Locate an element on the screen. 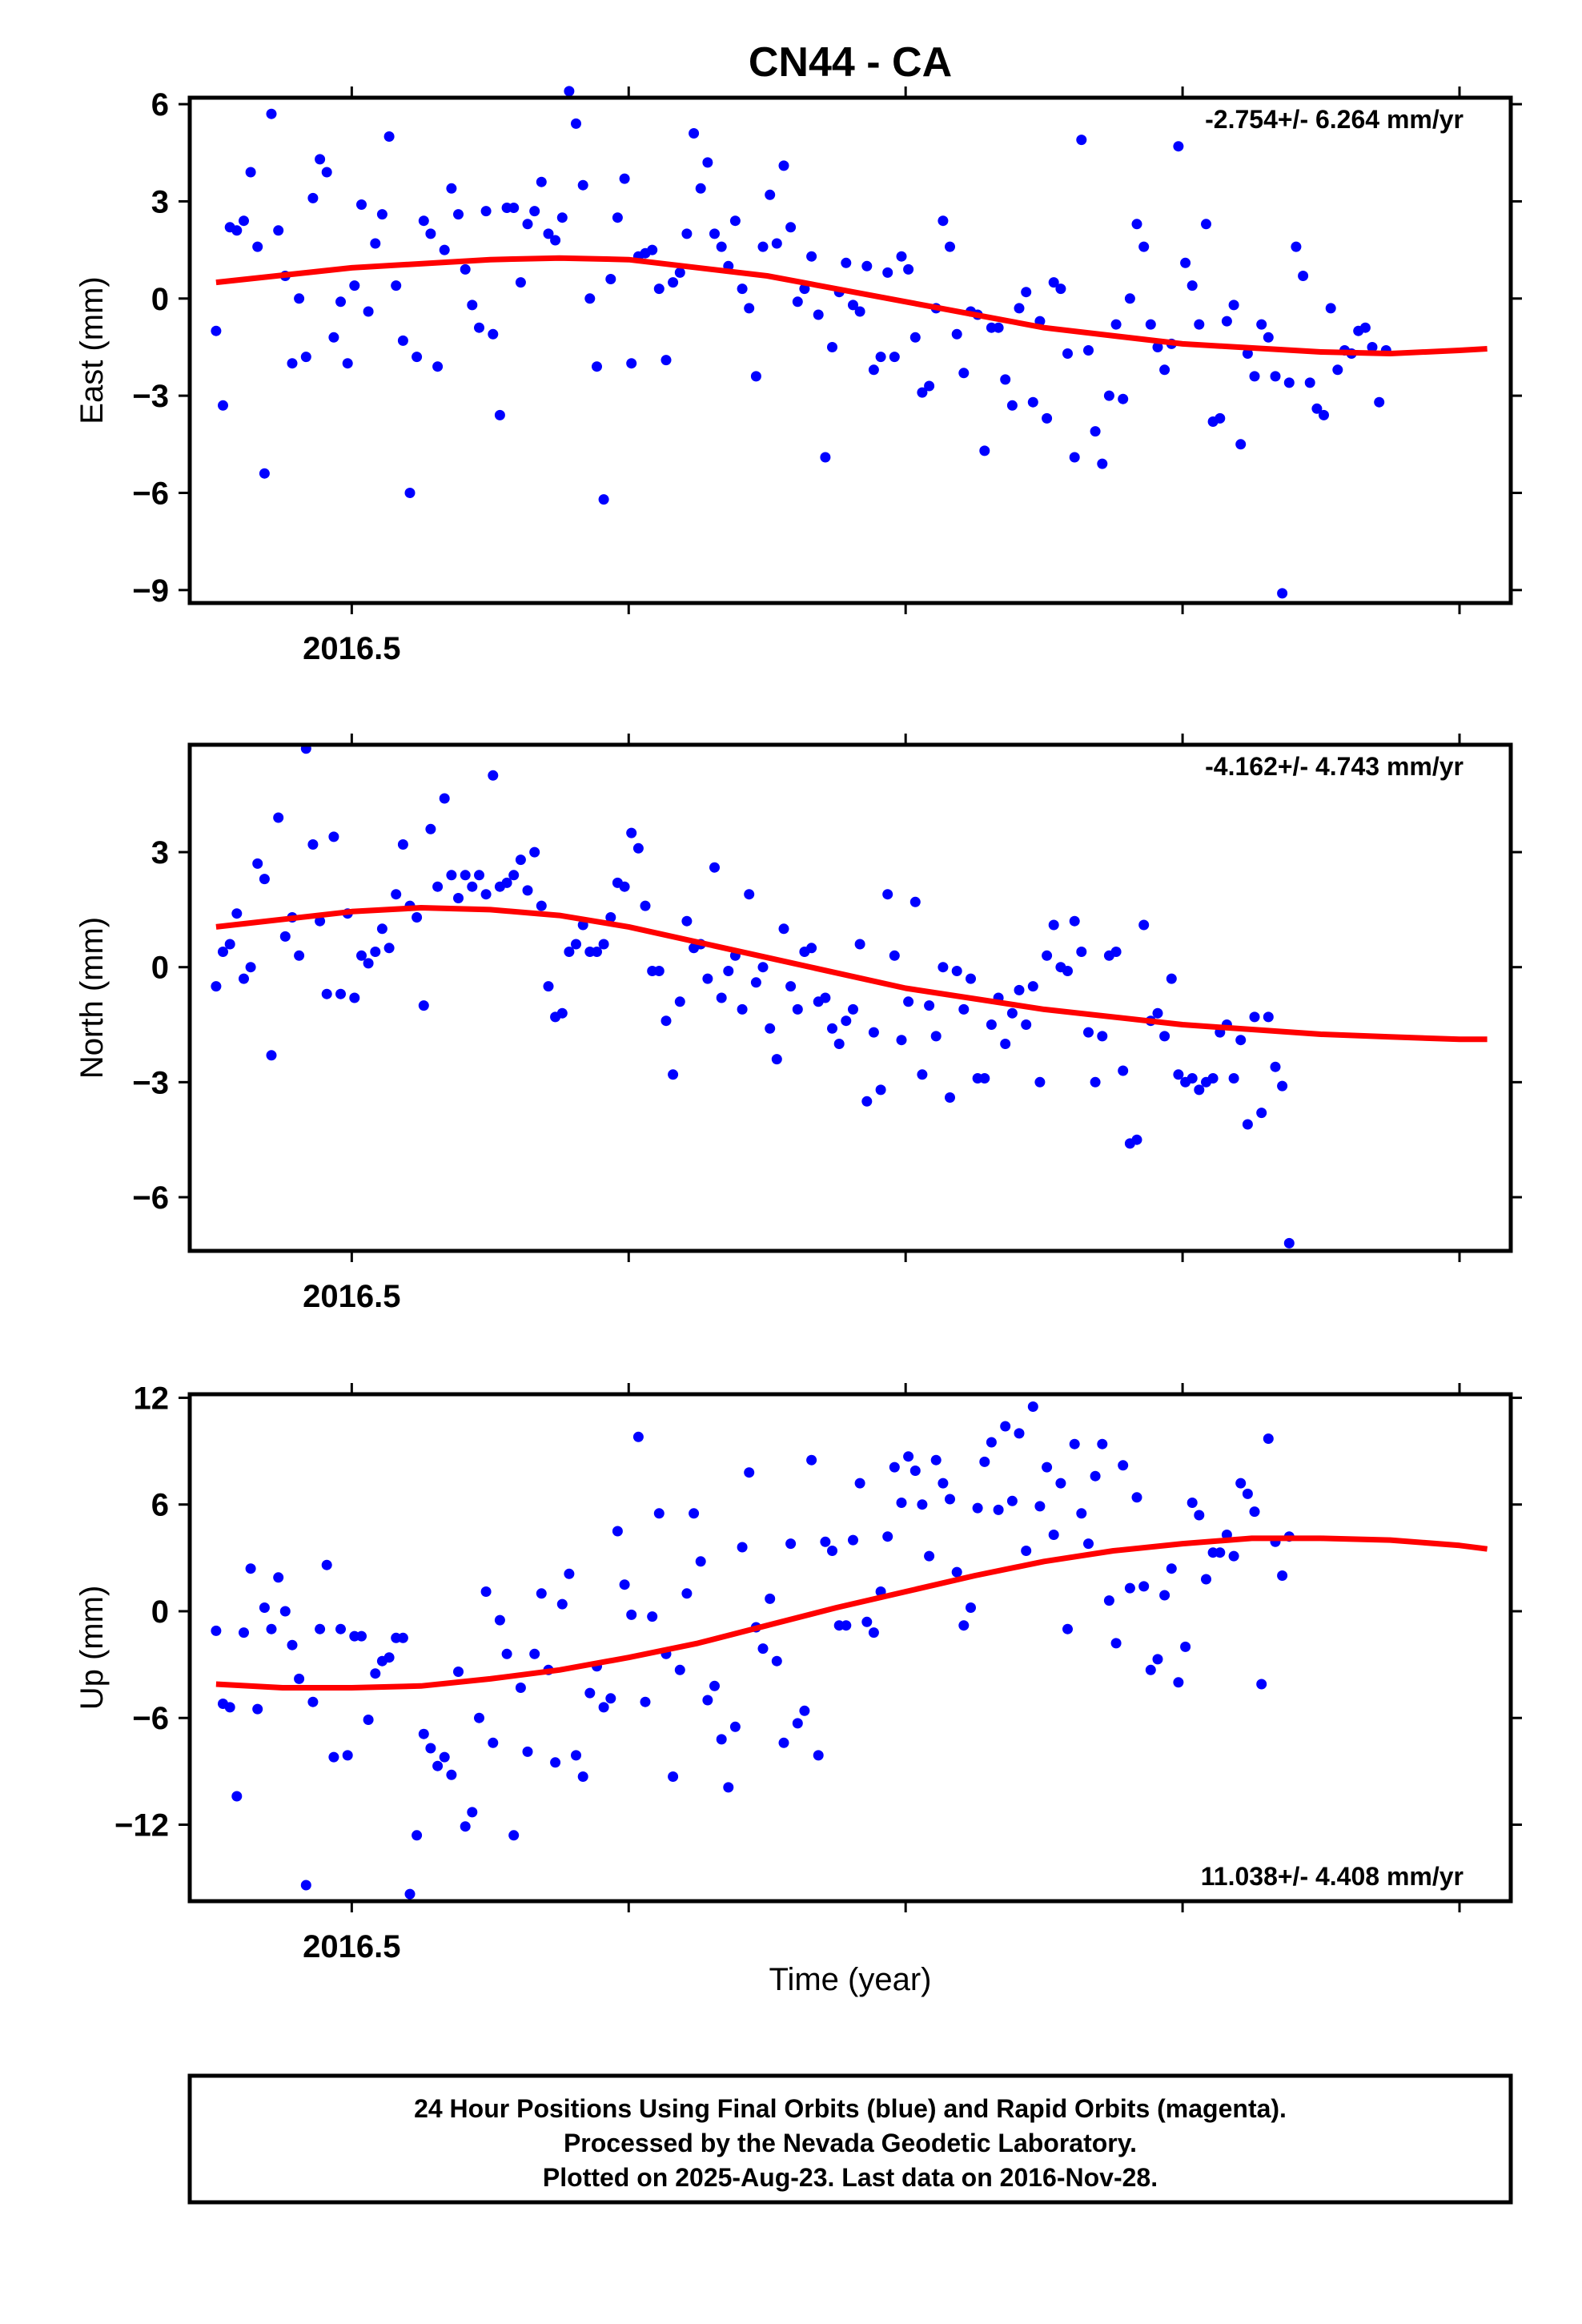 The height and width of the screenshot is (2324, 1582). y-tick-label-up: 0 is located at coordinates (160, 1612).